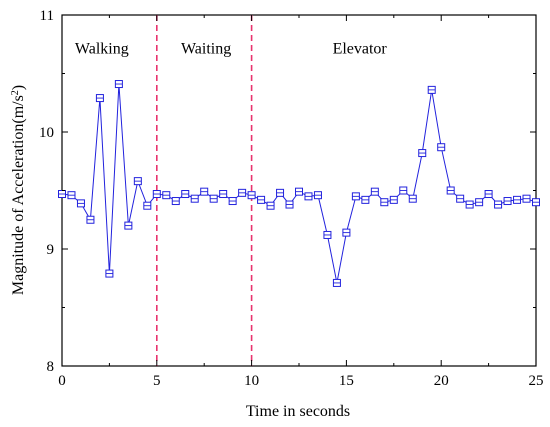 This screenshot has height=427, width=550. Describe the element at coordinates (51, 367) in the screenshot. I see `y-tick-label: 8` at that location.